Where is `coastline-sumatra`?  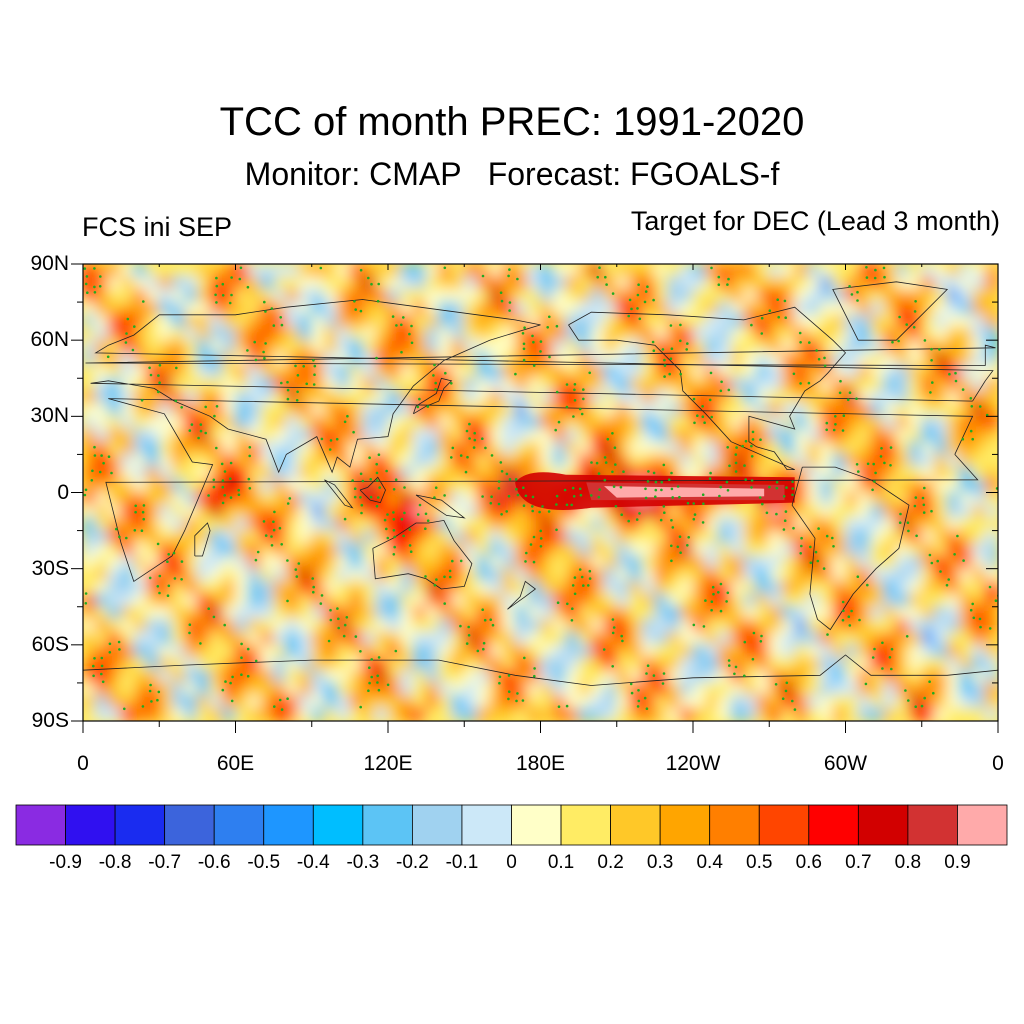
coastline-sumatra is located at coordinates (339, 494).